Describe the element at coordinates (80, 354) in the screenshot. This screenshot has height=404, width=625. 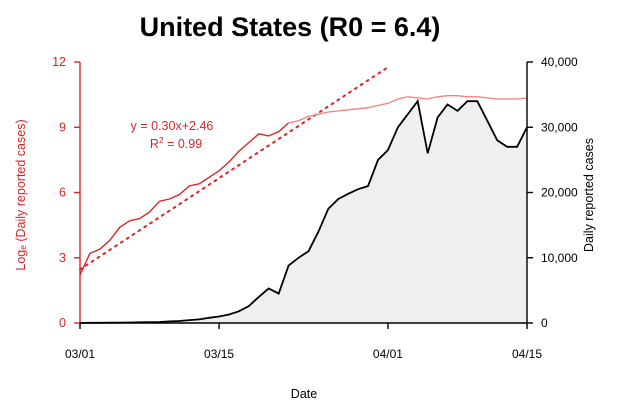
I see `x-tick-label: 03/01` at that location.